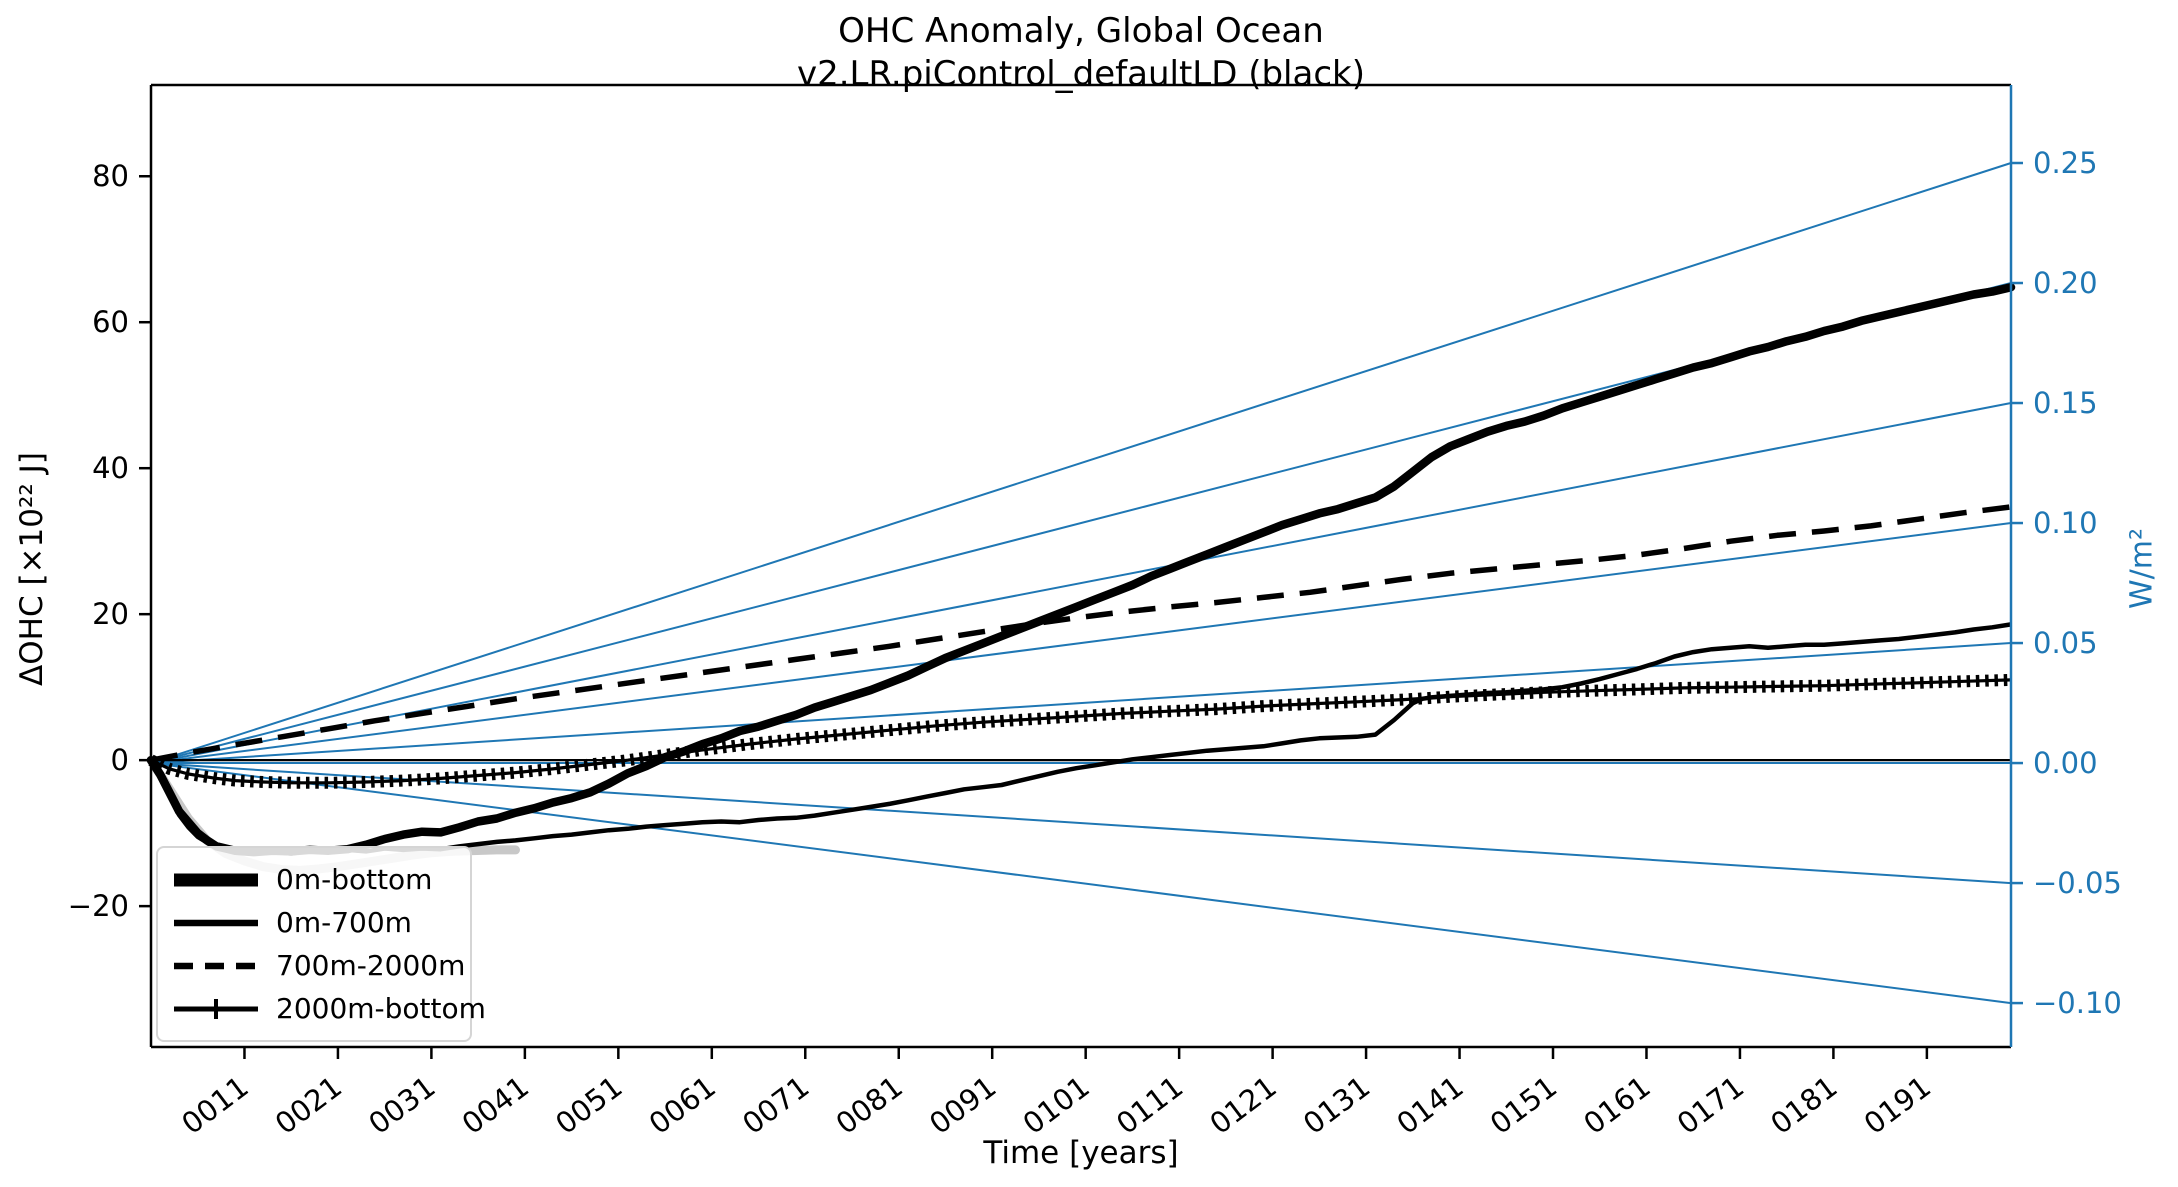  I want to click on x-tick-label: 0061, so click(682, 1105).